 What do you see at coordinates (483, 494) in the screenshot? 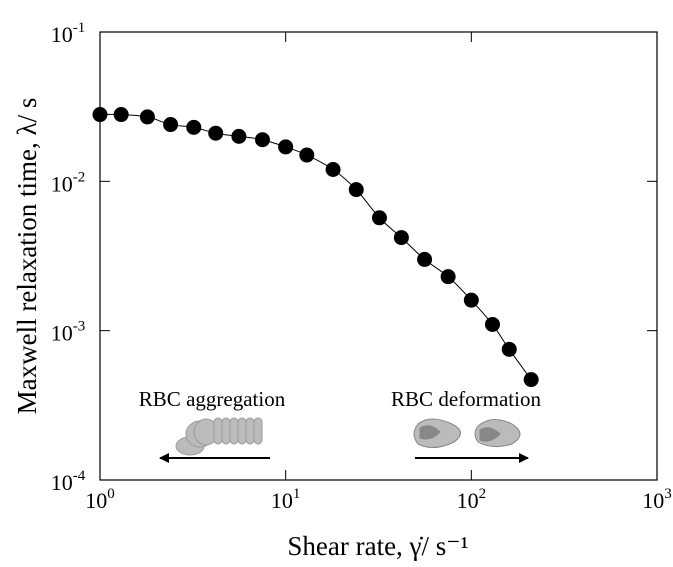
I see `tick-exponent: 2` at bounding box center [483, 494].